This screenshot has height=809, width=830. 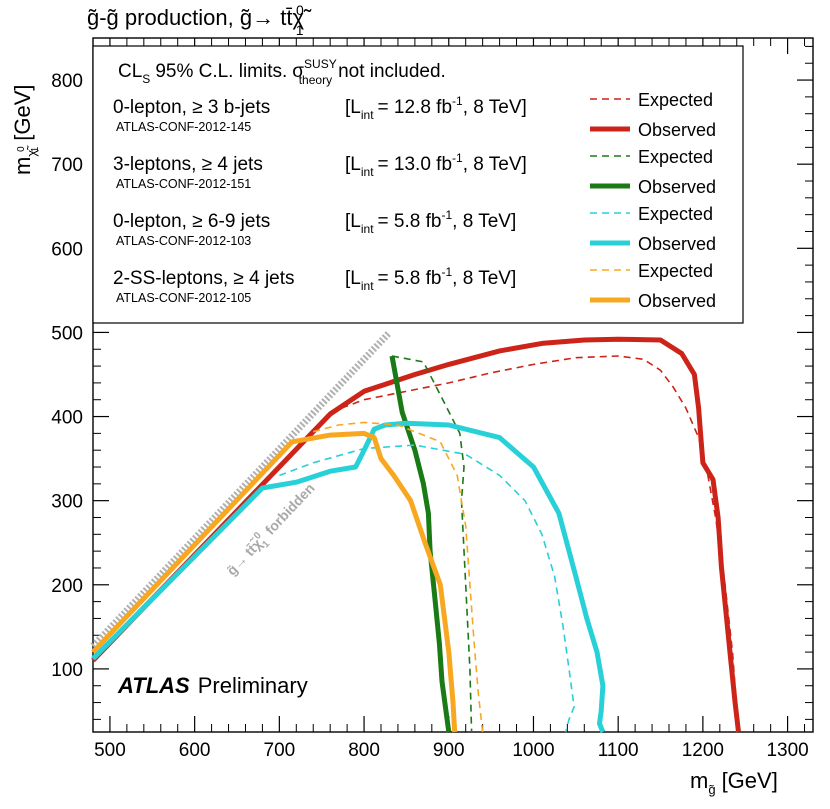 I want to click on analysis-reference: ATLAS-CONF-2012-105, so click(x=183, y=298).